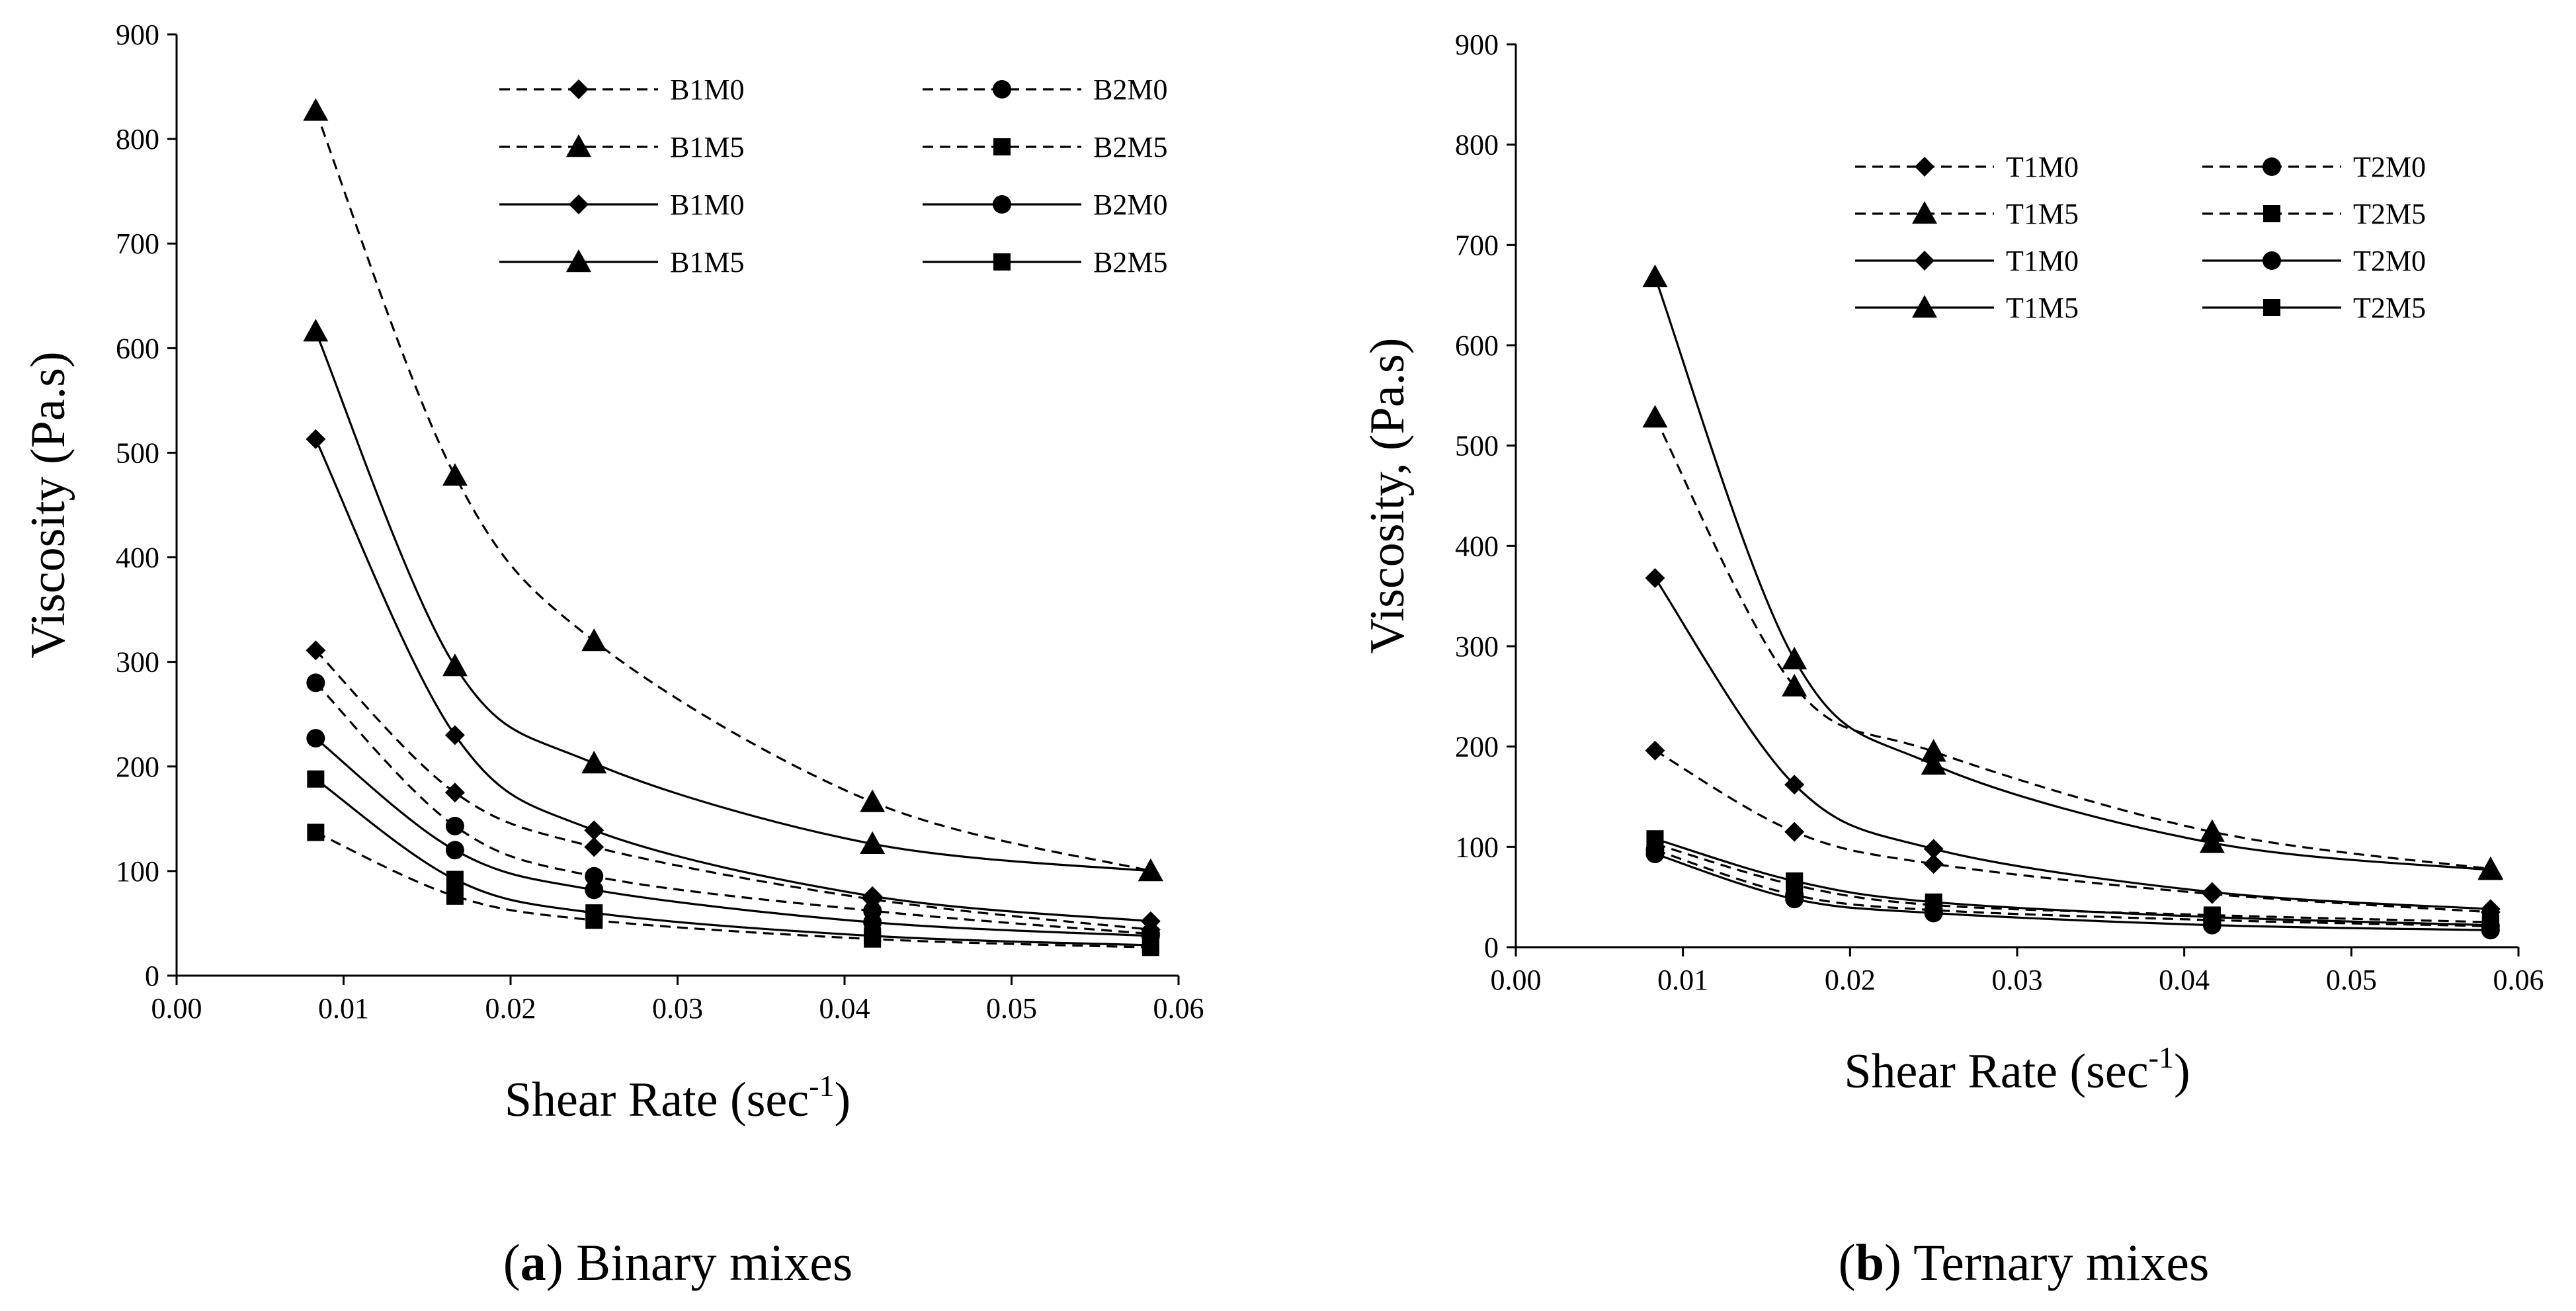 The width and height of the screenshot is (2576, 1311). What do you see at coordinates (511, 1008) in the screenshot?
I see `x-tick-label: 0.02` at bounding box center [511, 1008].